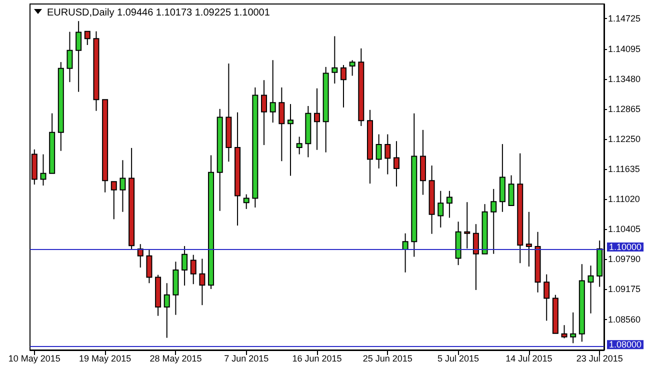  I want to click on y-tick-label: 1.13480, so click(624, 79).